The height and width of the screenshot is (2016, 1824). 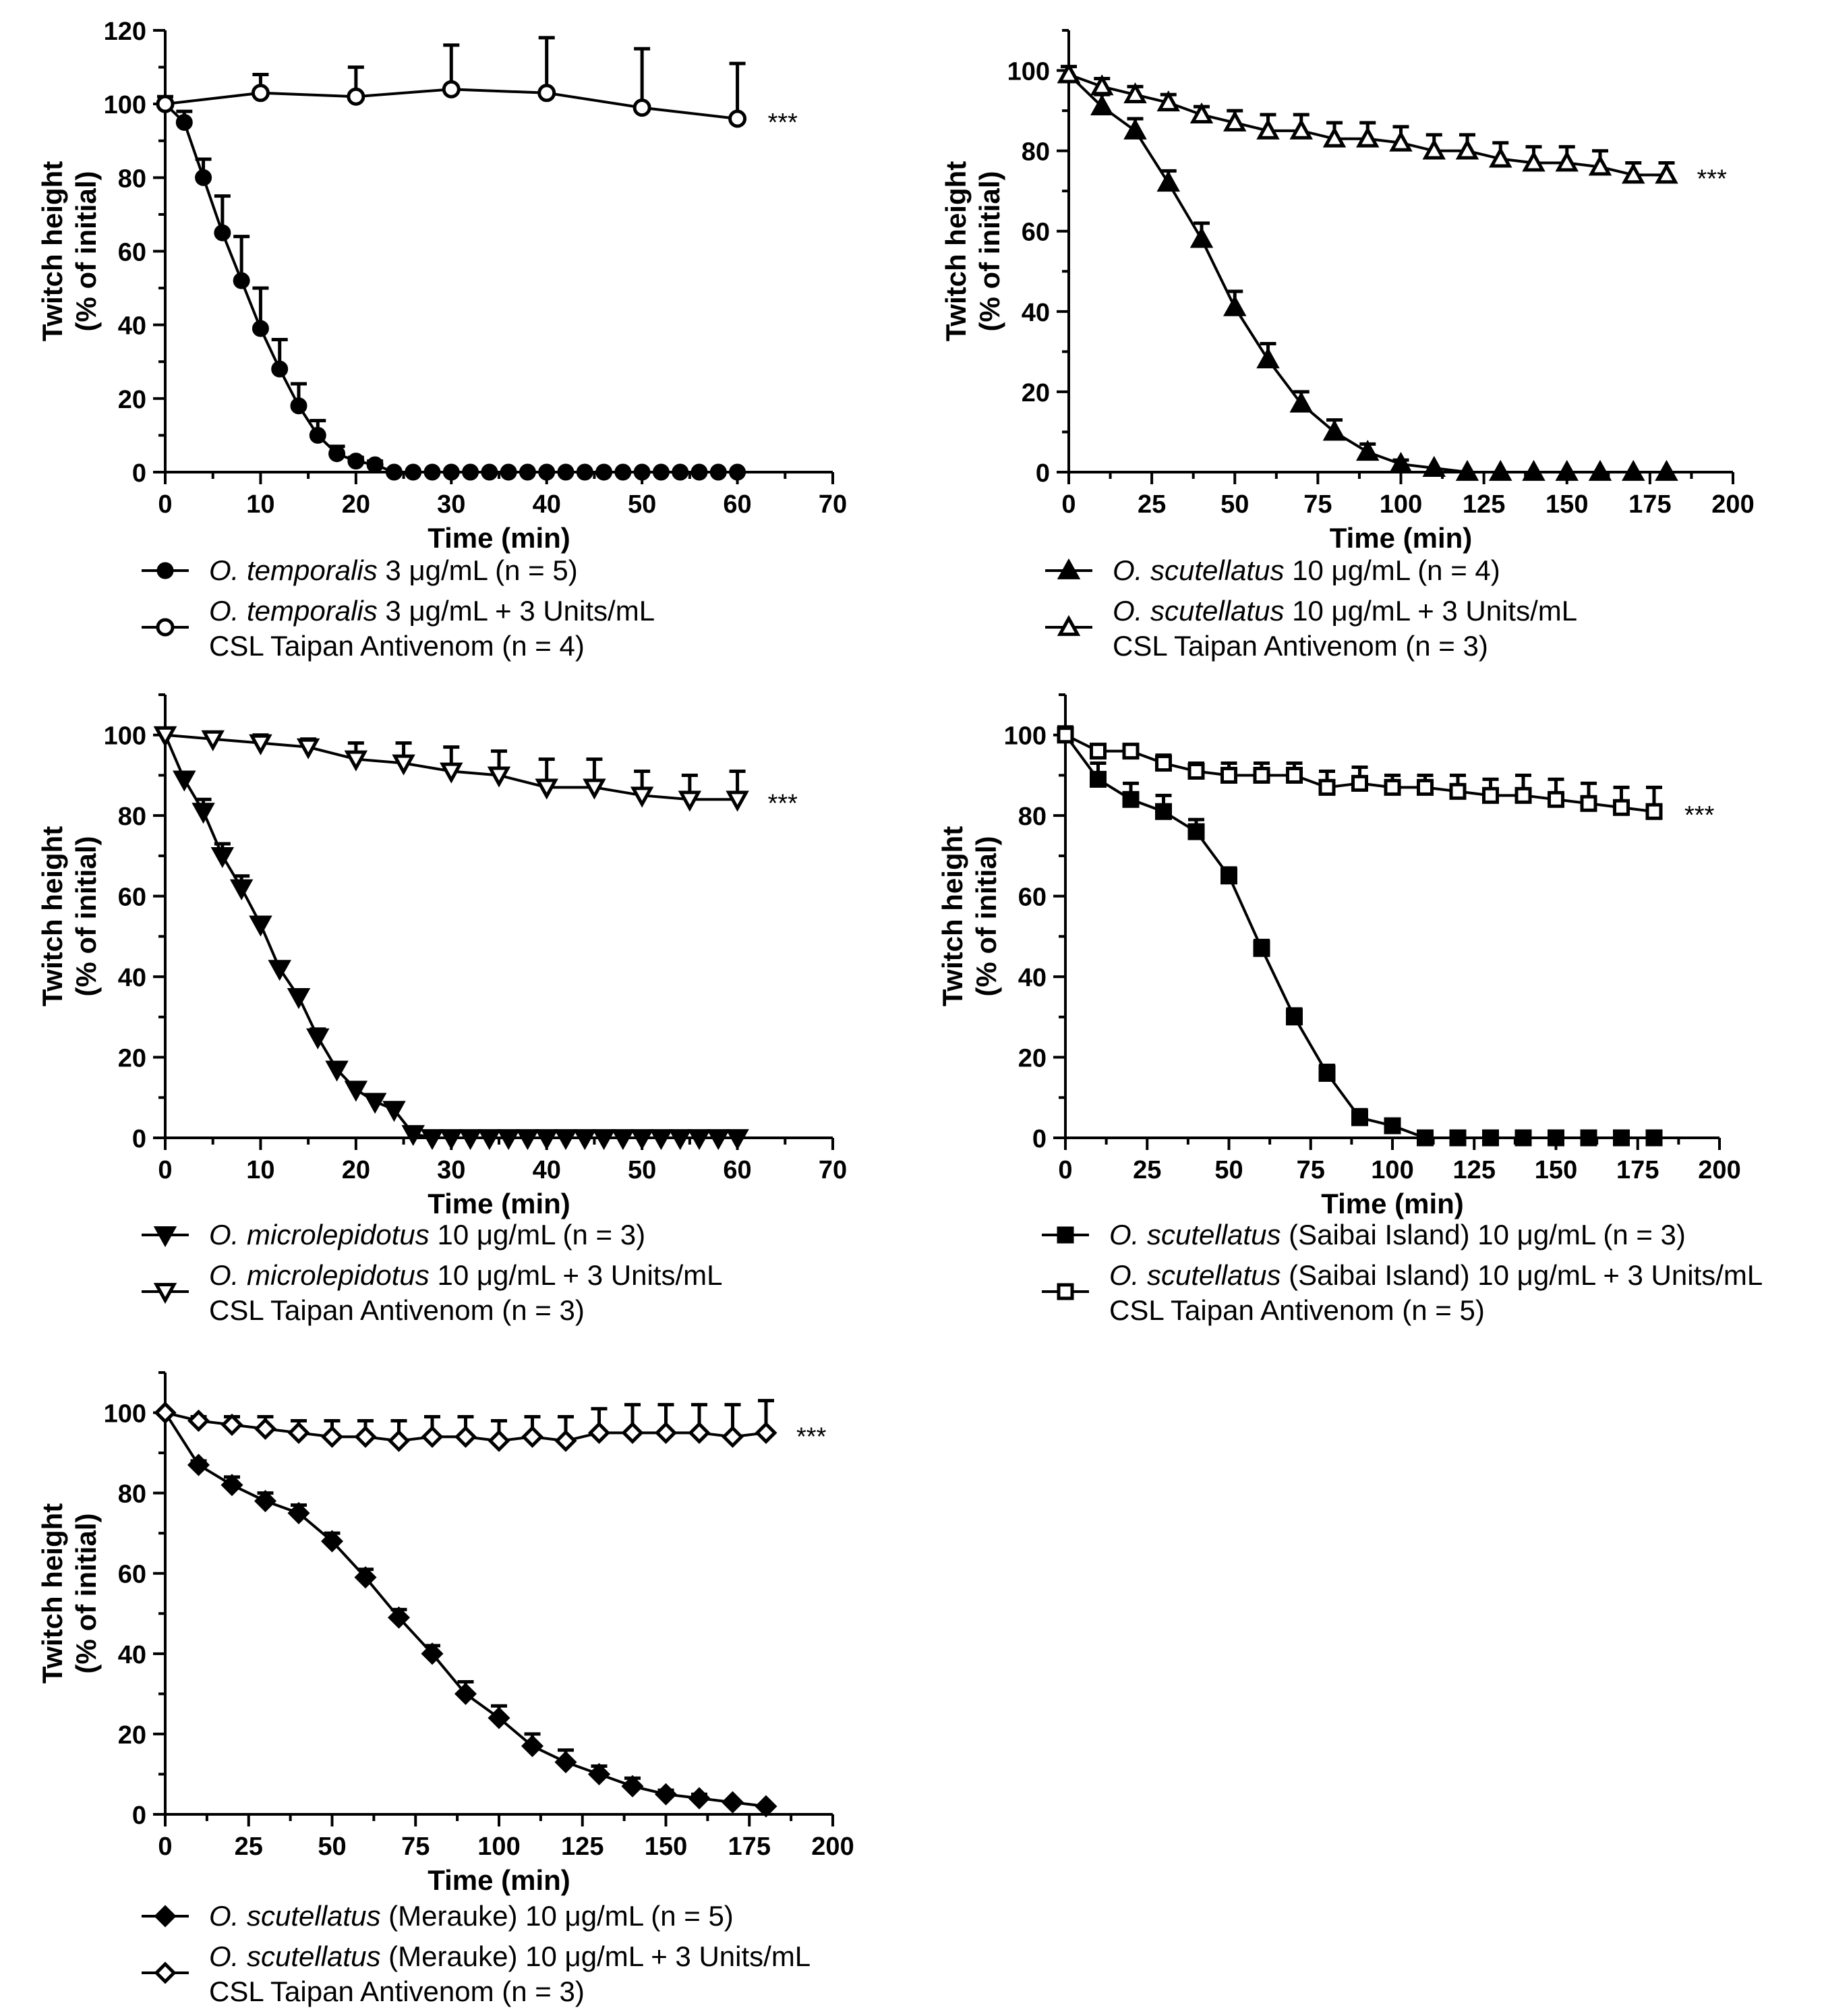 What do you see at coordinates (1036, 393) in the screenshot?
I see `y-tick-label: 20` at bounding box center [1036, 393].